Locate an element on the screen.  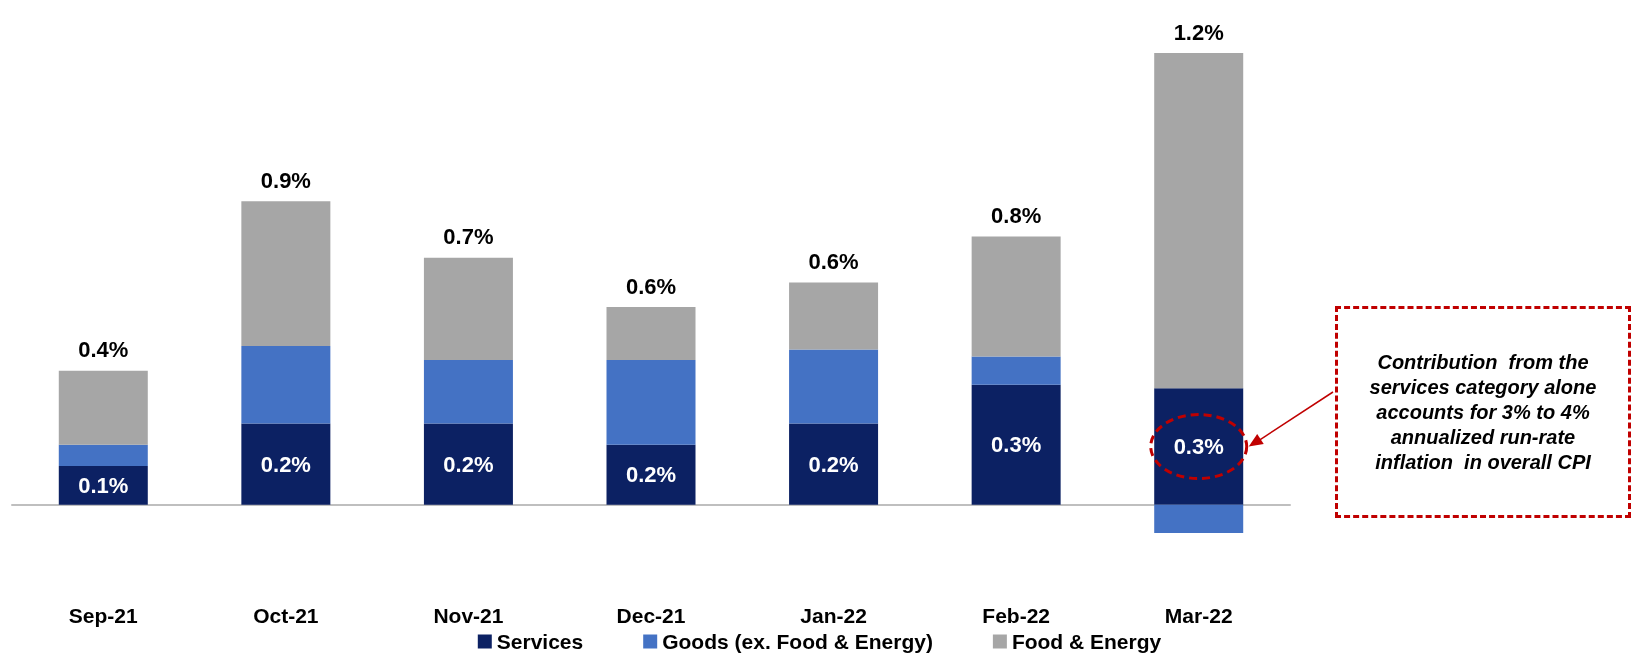
x-tick-label: Mar-22 is located at coordinates (1198, 615).